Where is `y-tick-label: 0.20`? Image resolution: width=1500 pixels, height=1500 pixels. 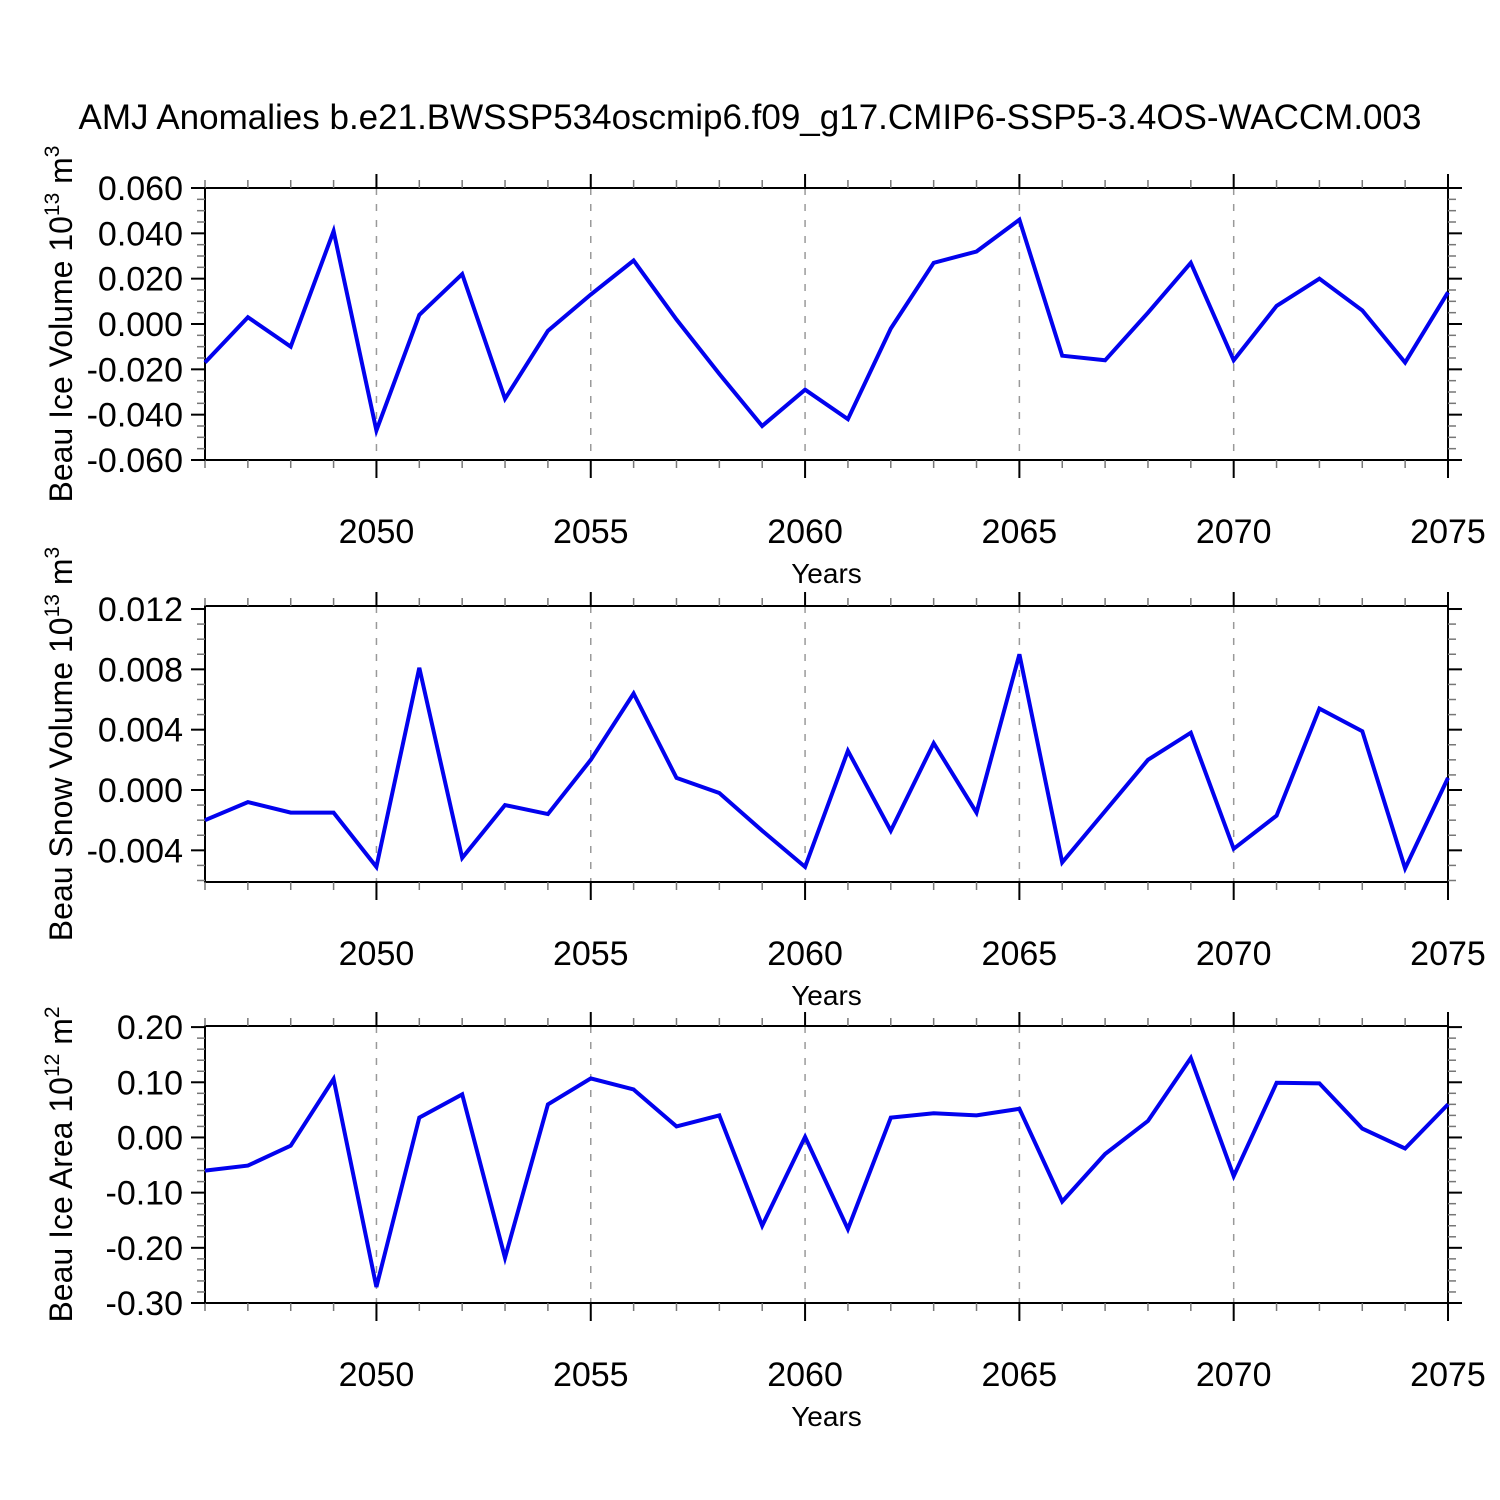 y-tick-label: 0.20 is located at coordinates (150, 1028).